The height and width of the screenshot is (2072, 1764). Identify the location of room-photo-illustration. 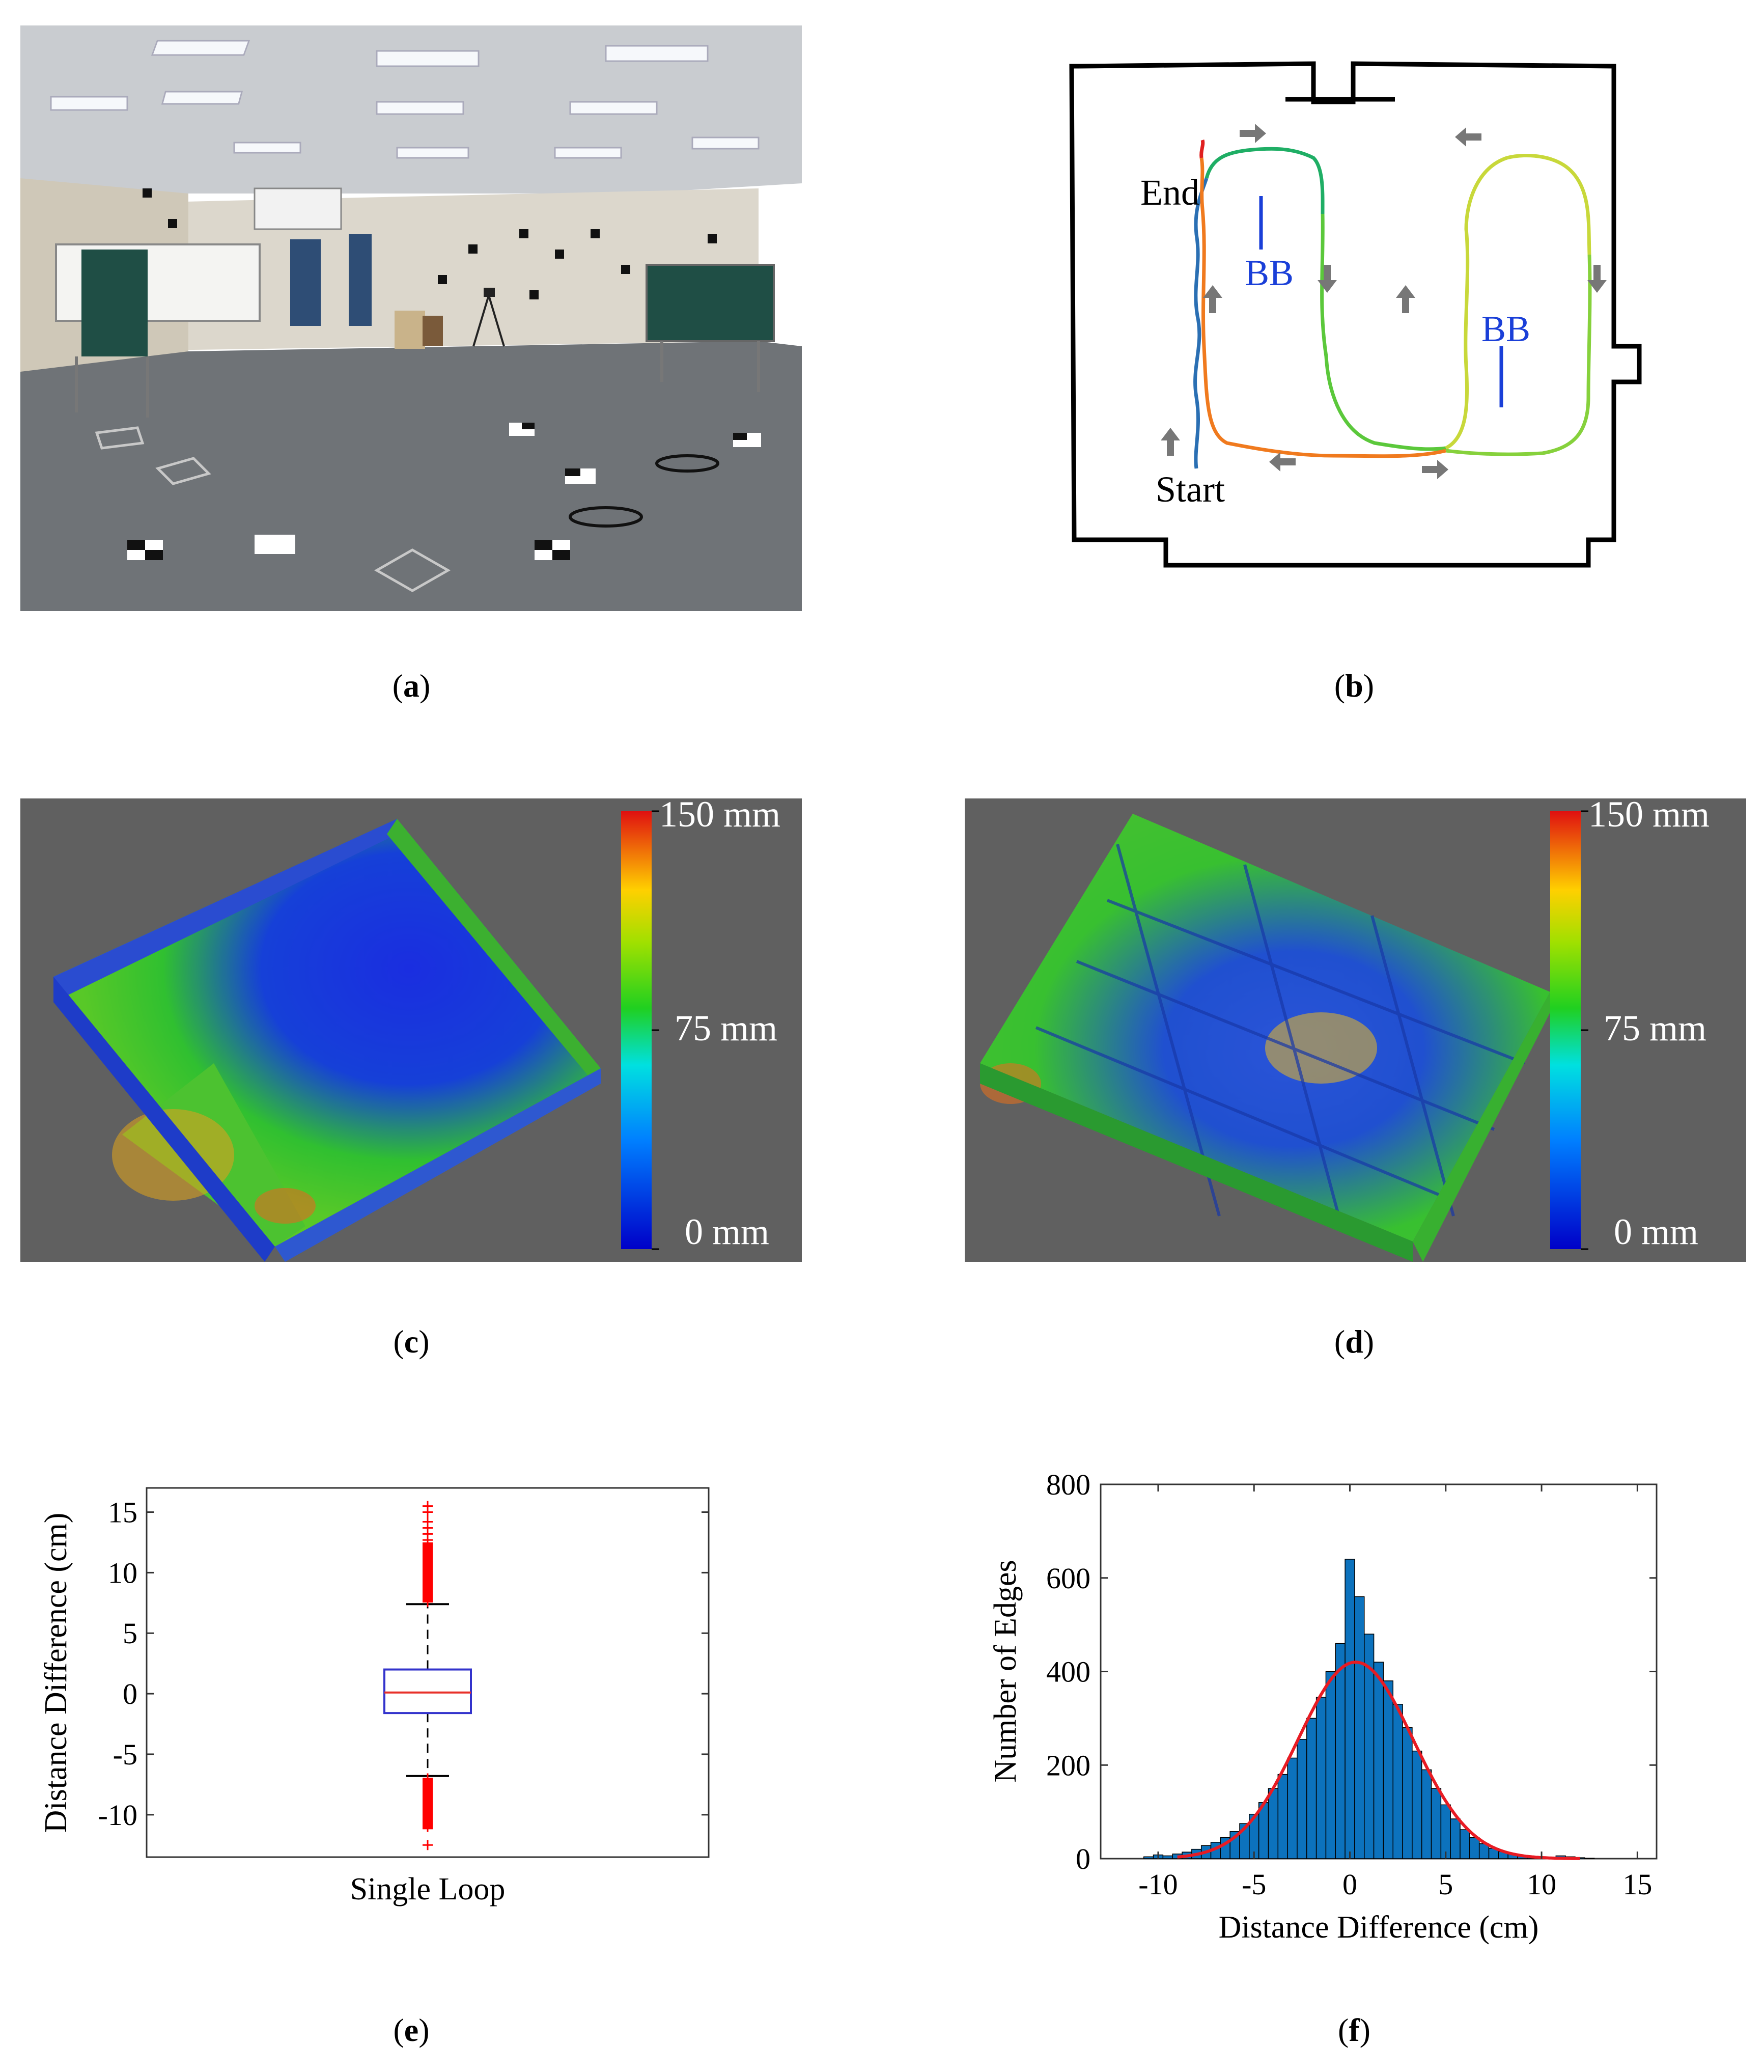
(411, 318).